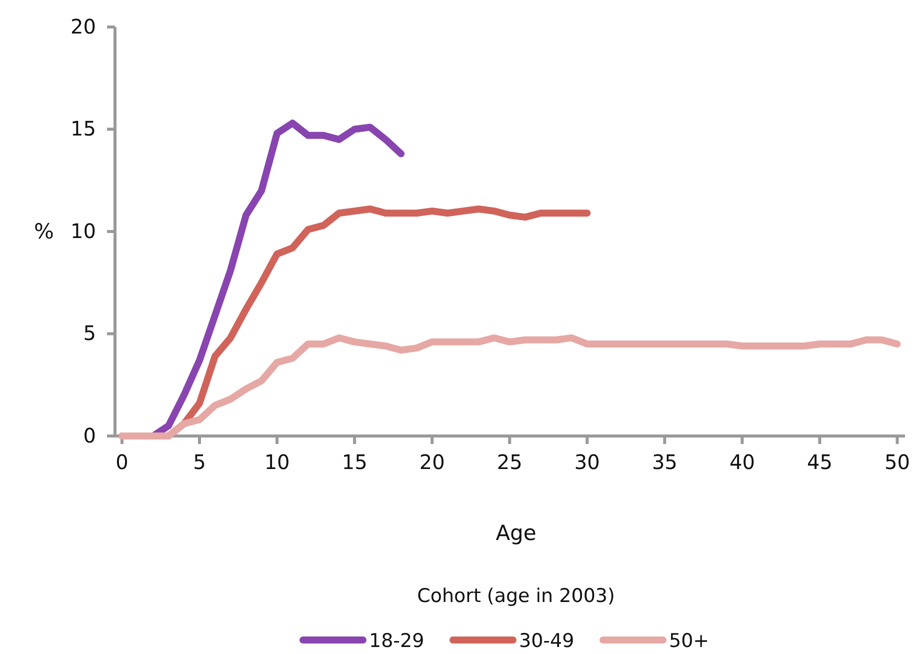 The width and height of the screenshot is (923, 654). I want to click on x-tick-label: 20, so click(432, 462).